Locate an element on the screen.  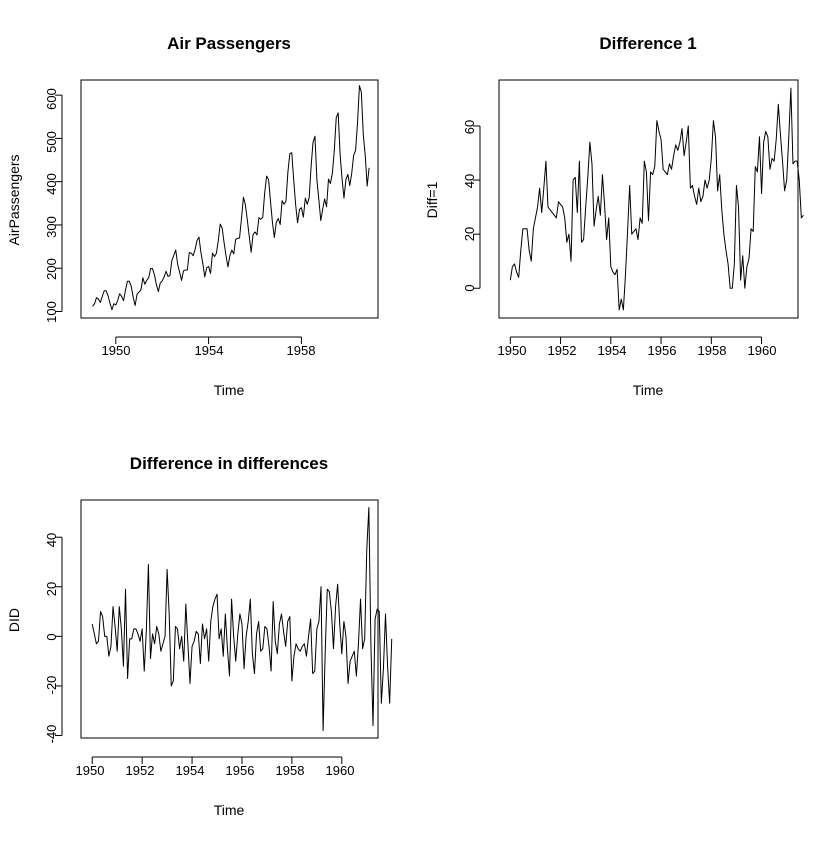
panel-3-xlabel: Time is located at coordinates (229, 810).